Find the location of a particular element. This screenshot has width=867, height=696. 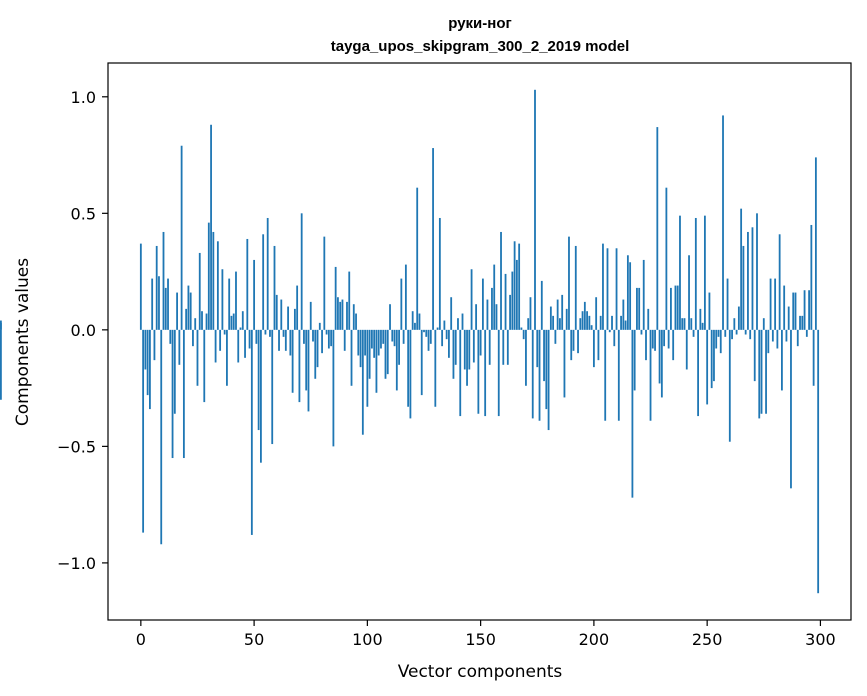

y-tick-label: −1.0 is located at coordinates (76, 563).